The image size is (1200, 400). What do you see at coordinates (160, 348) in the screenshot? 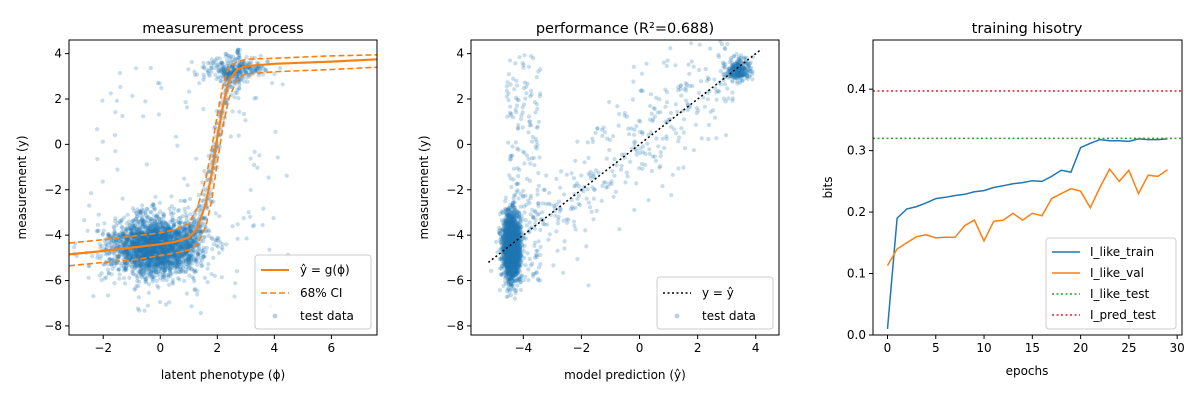
I see `x-tick-label: 0` at bounding box center [160, 348].